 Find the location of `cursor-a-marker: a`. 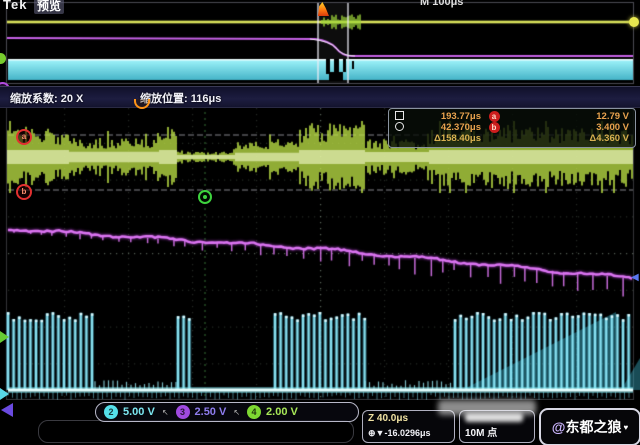

cursor-a-marker: a is located at coordinates (24, 137).